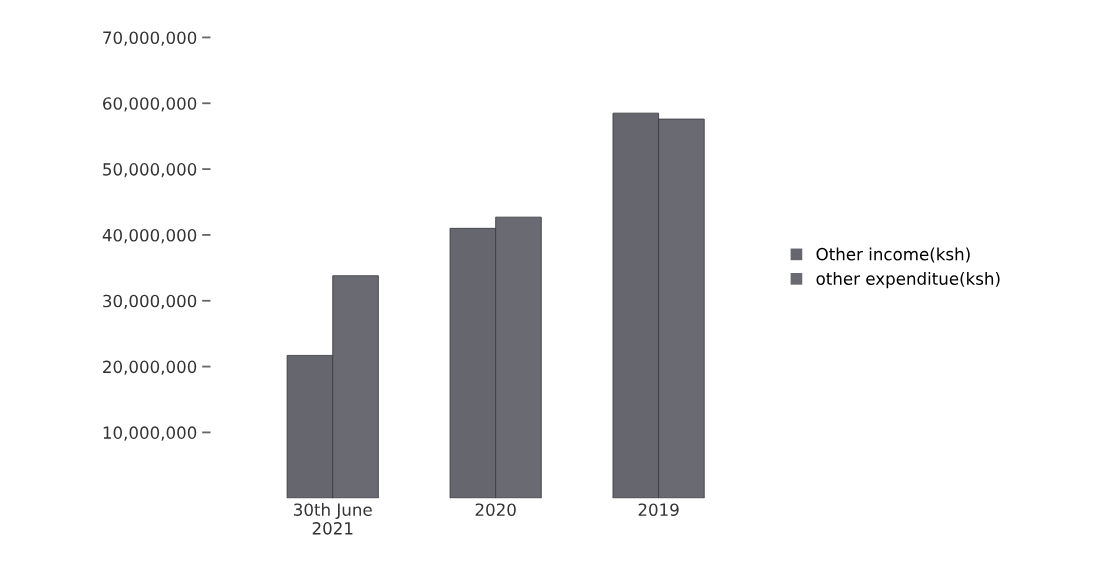 The image size is (1108, 576). Describe the element at coordinates (150, 433) in the screenshot. I see `y-tick-label: 10,000,000` at that location.